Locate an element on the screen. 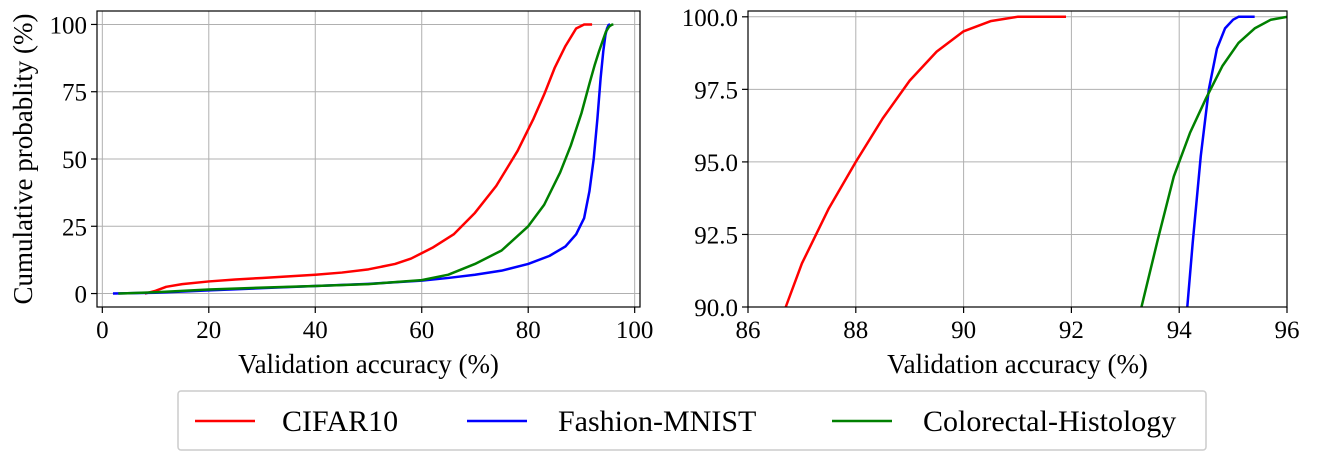 The width and height of the screenshot is (1320, 452). right-x-tick-label: 92 is located at coordinates (1071, 330).